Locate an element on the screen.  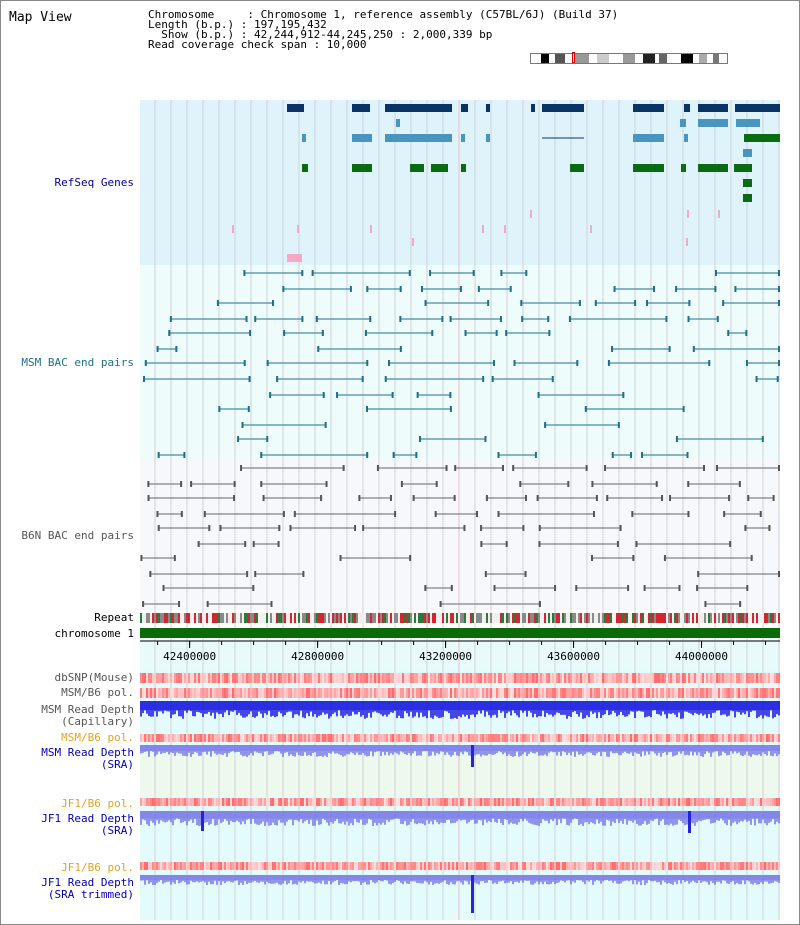
ideogram-position-marker is located at coordinates (573, 57).